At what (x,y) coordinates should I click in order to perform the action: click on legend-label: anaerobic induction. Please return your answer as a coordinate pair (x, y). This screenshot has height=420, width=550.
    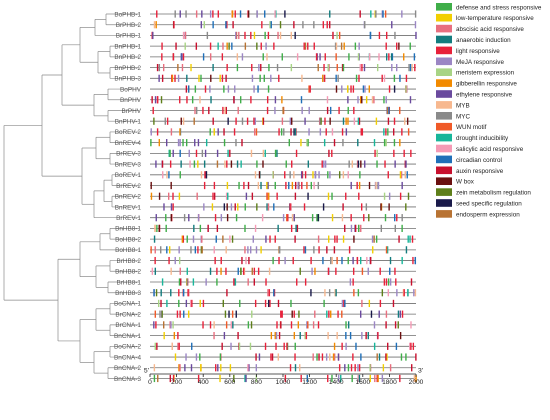
    Looking at the image, I should click on (483, 40).